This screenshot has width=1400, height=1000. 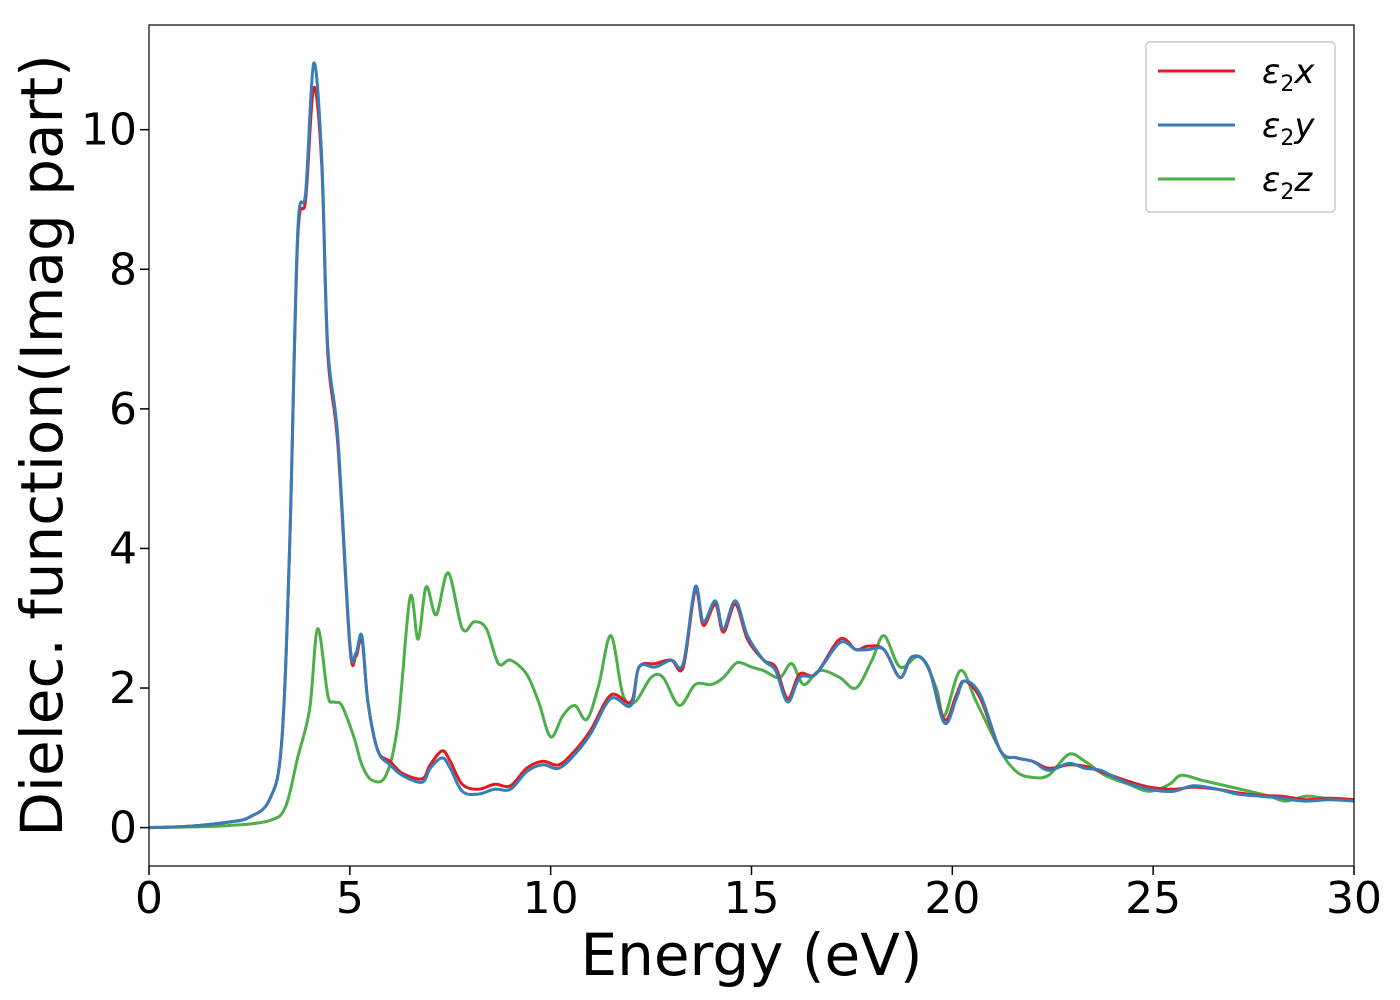 I want to click on x-tick-label: 10, so click(x=551, y=898).